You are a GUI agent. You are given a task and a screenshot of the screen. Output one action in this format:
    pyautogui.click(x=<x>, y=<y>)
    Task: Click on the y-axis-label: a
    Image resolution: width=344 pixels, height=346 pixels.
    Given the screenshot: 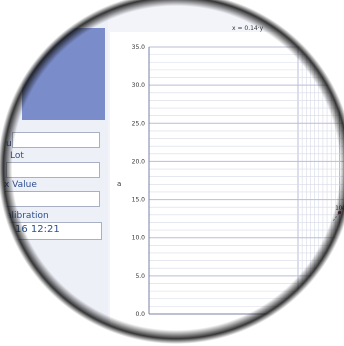 What is the action you would take?
    pyautogui.click(x=119, y=184)
    